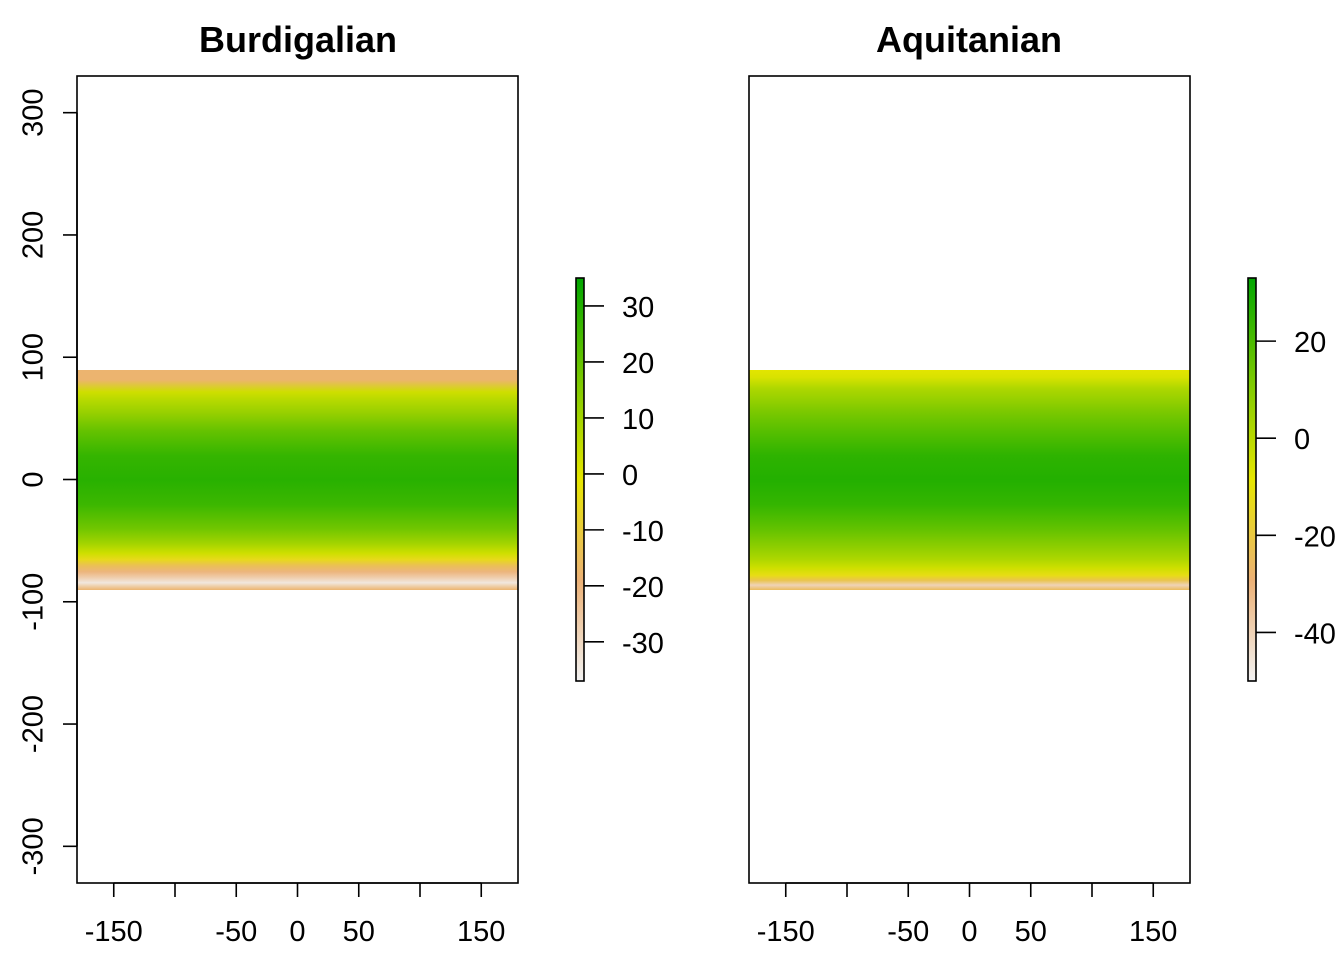  I want to click on y-tick-label: 0, so click(34, 479).